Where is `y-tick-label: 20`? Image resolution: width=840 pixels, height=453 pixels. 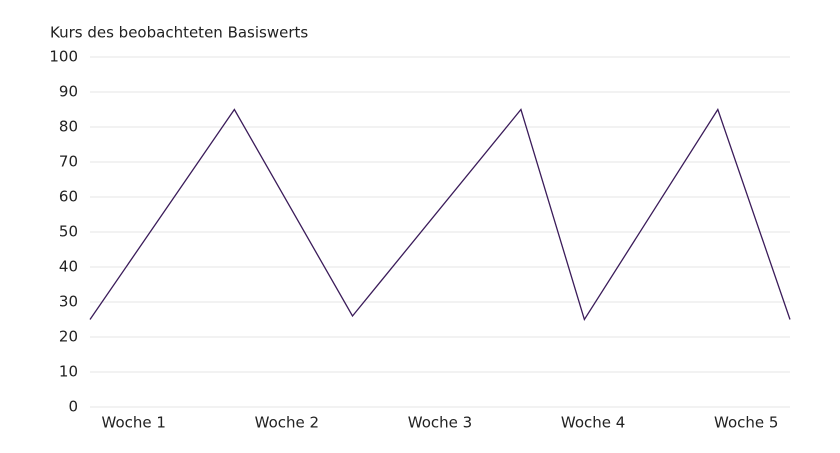
y-tick-label: 20 is located at coordinates (68, 337).